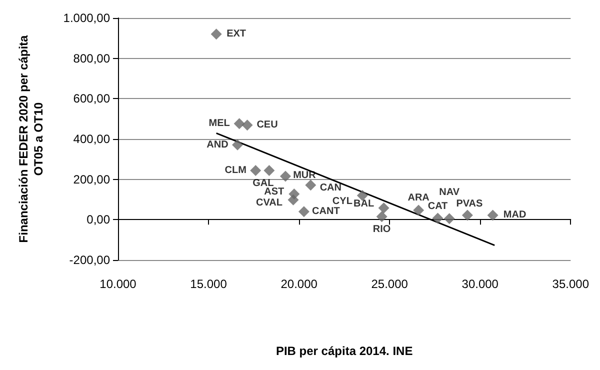 This screenshot has width=600, height=370. I want to click on annotation: EXT, so click(236, 34).